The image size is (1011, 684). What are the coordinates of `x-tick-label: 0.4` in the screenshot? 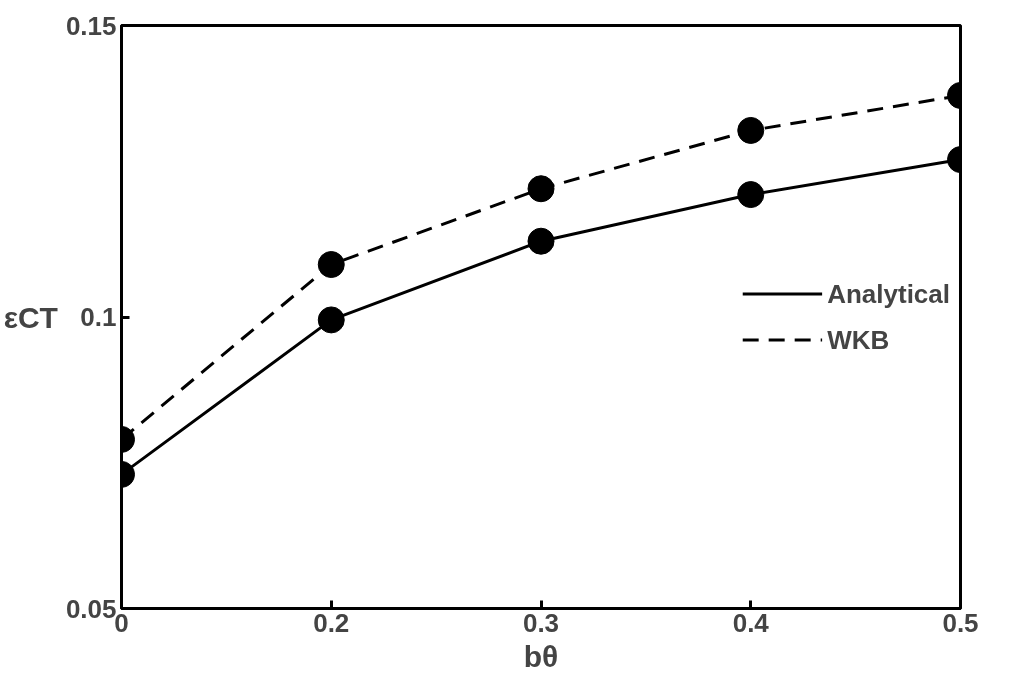 It's located at (751, 622).